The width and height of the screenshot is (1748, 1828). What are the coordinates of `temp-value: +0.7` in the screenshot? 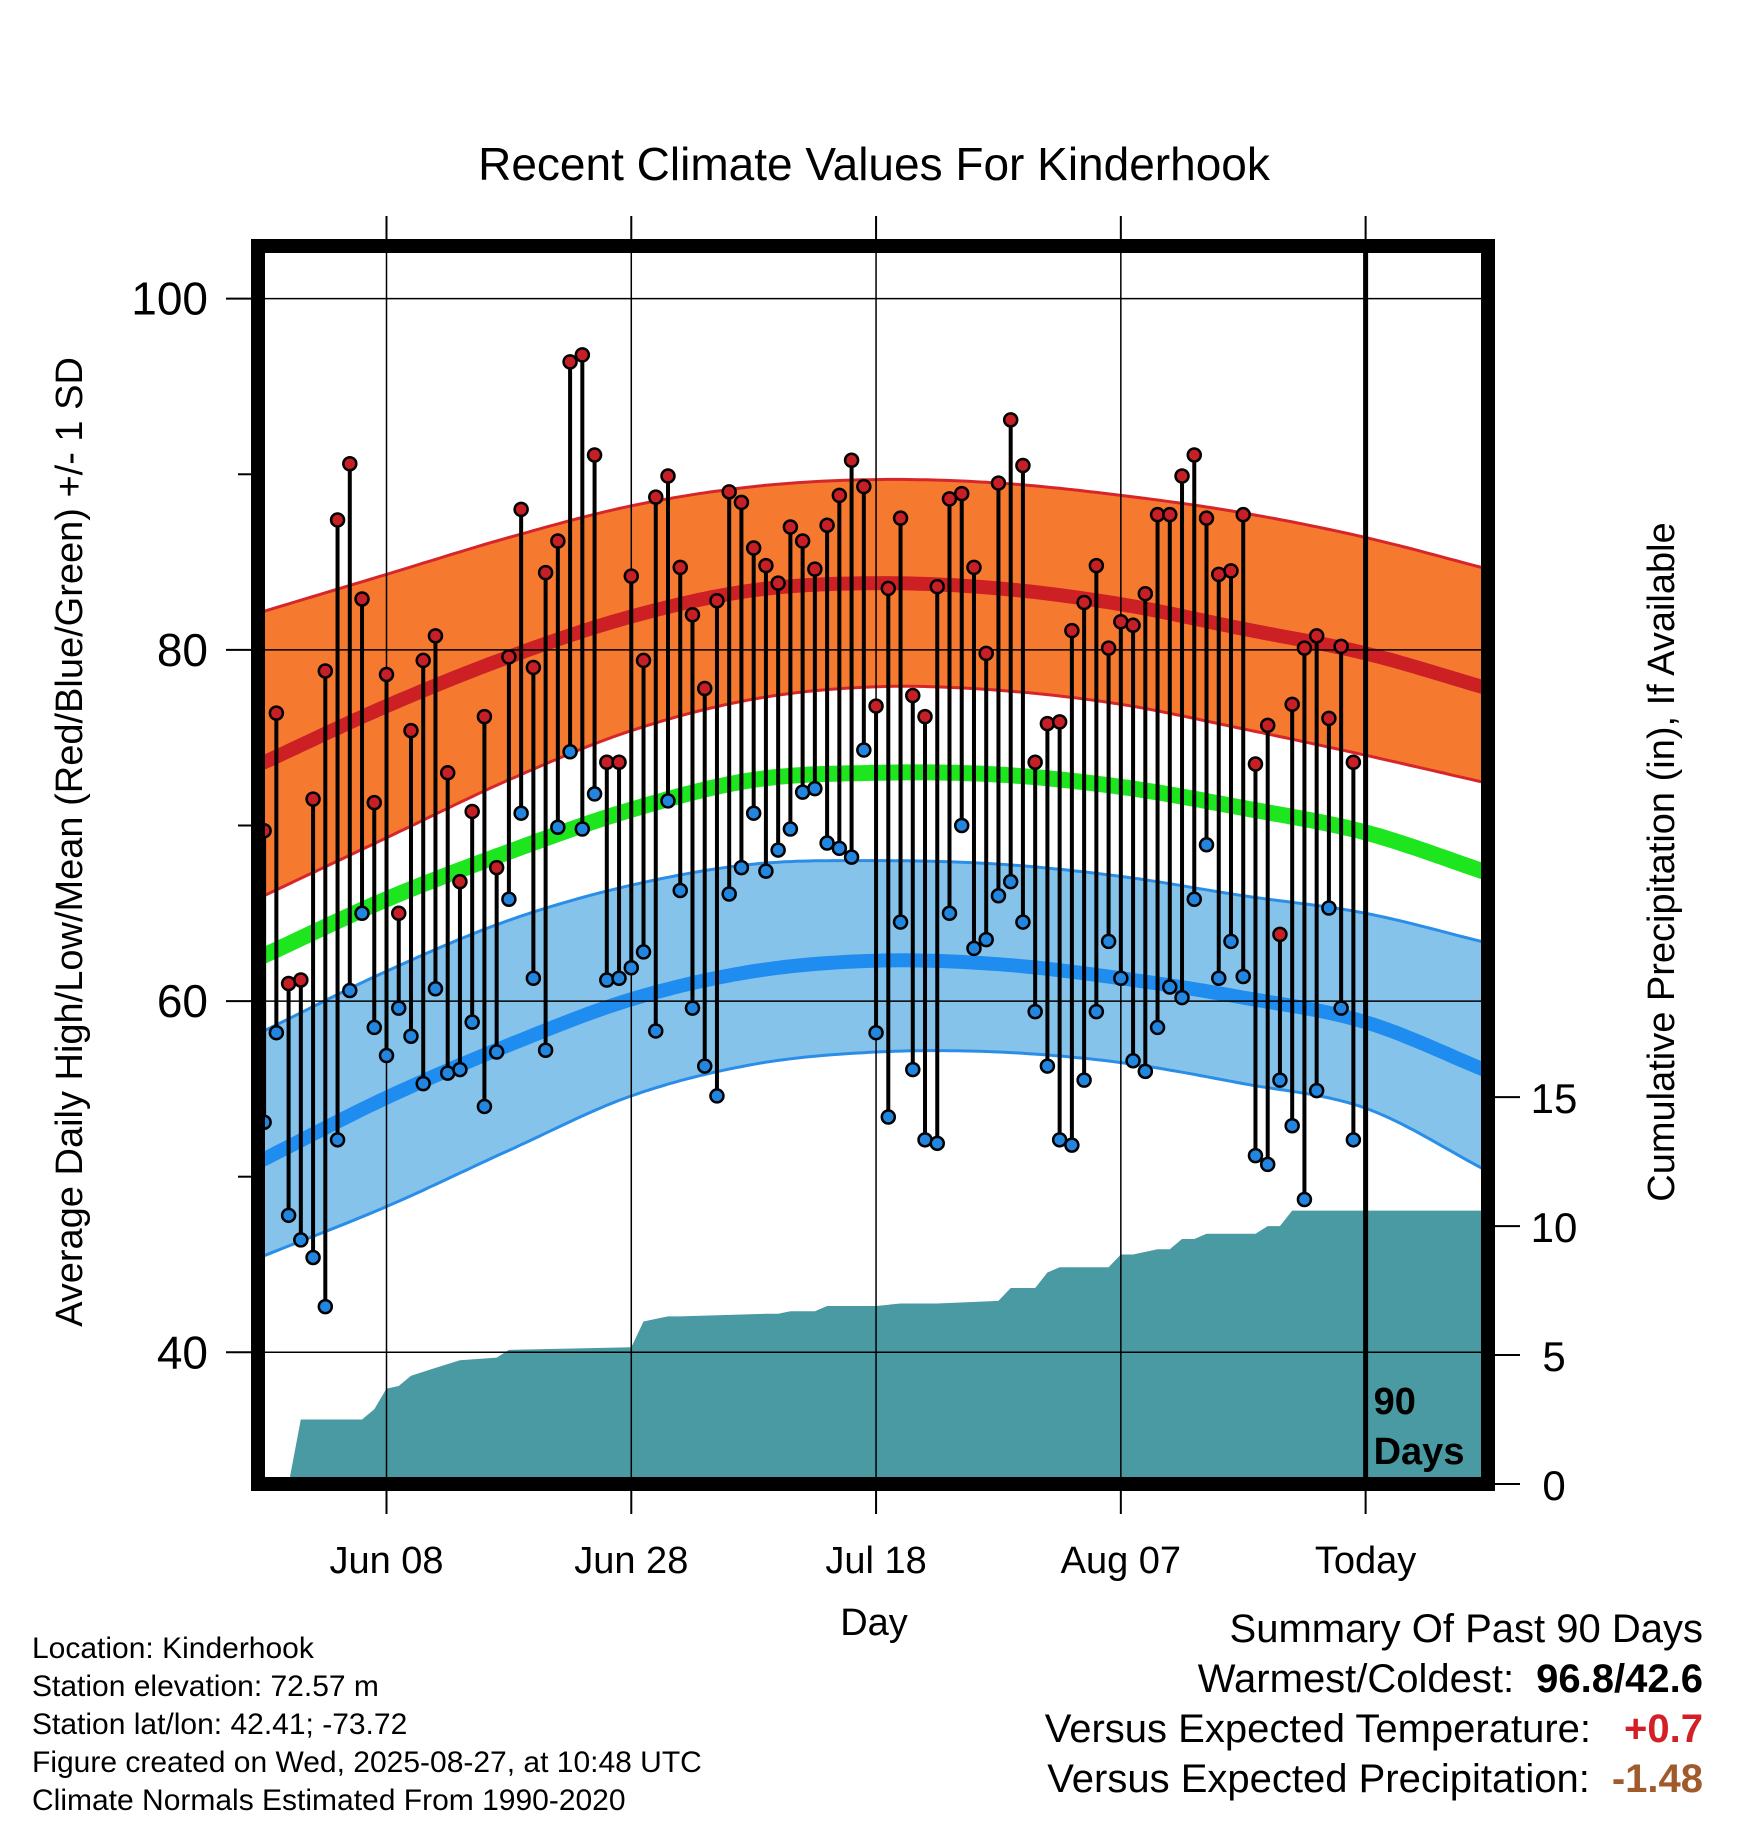 It's located at (1663, 1729).